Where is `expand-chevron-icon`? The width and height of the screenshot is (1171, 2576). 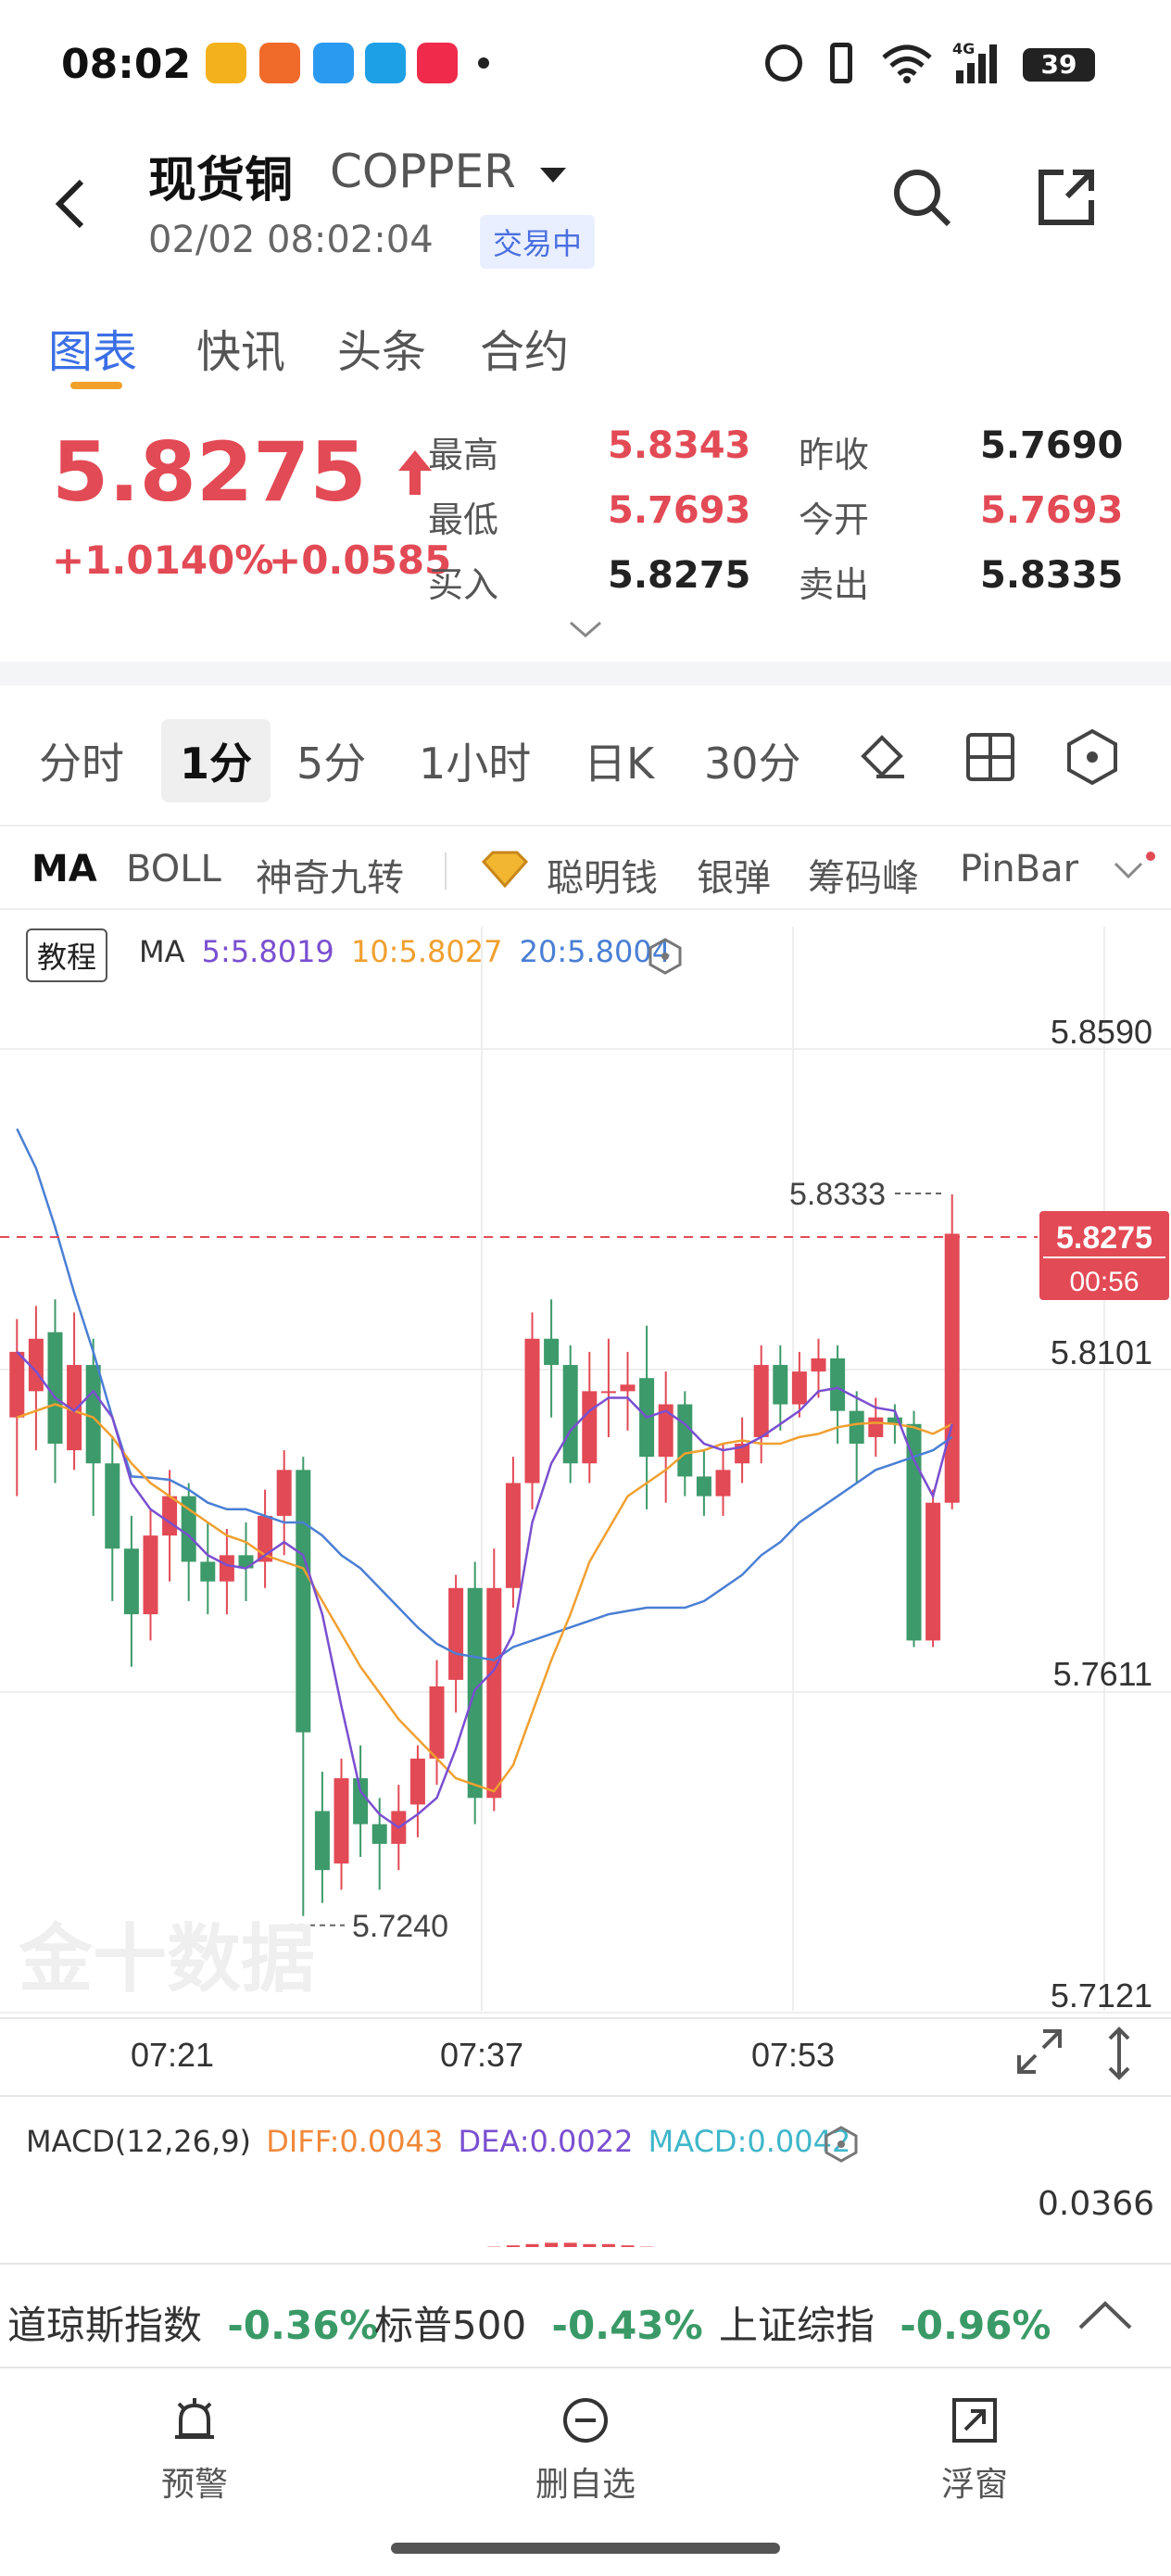 expand-chevron-icon is located at coordinates (585, 630).